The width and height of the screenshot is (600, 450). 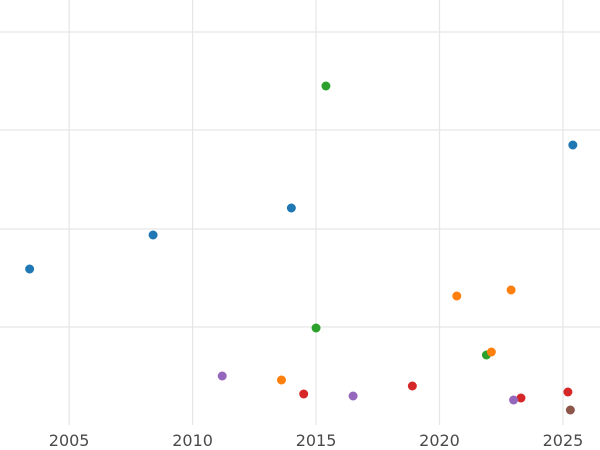 I want to click on x-tick-label: 2005, so click(x=69, y=440).